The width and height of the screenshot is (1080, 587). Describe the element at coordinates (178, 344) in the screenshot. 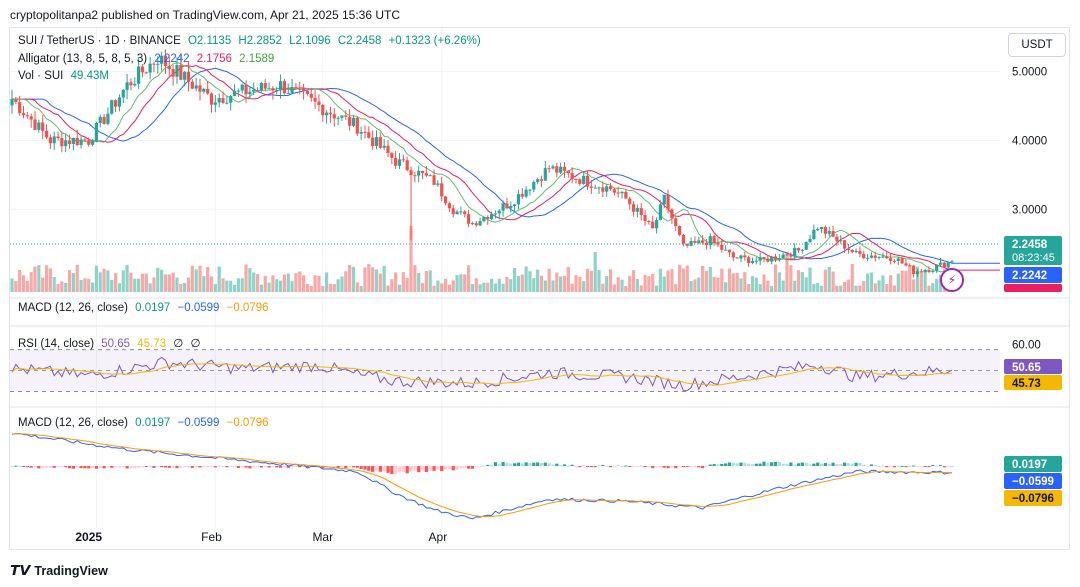

I see `rsi-legend-extra1: ∅` at that location.